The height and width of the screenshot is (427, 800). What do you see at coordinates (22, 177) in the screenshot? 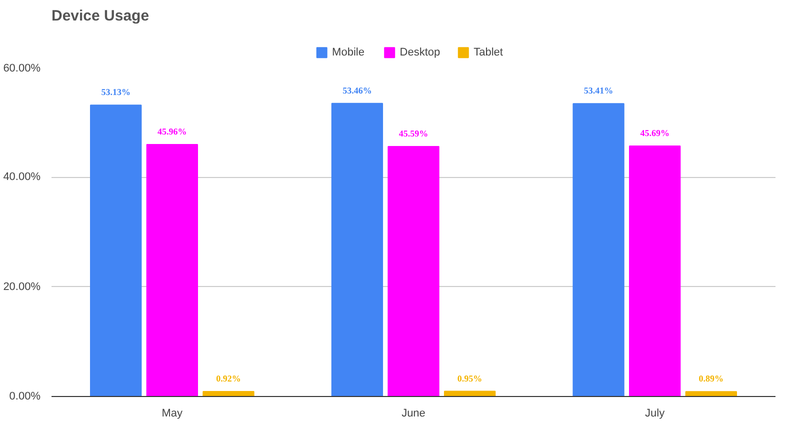
I see `y-tick-label: 40.00%` at bounding box center [22, 177].